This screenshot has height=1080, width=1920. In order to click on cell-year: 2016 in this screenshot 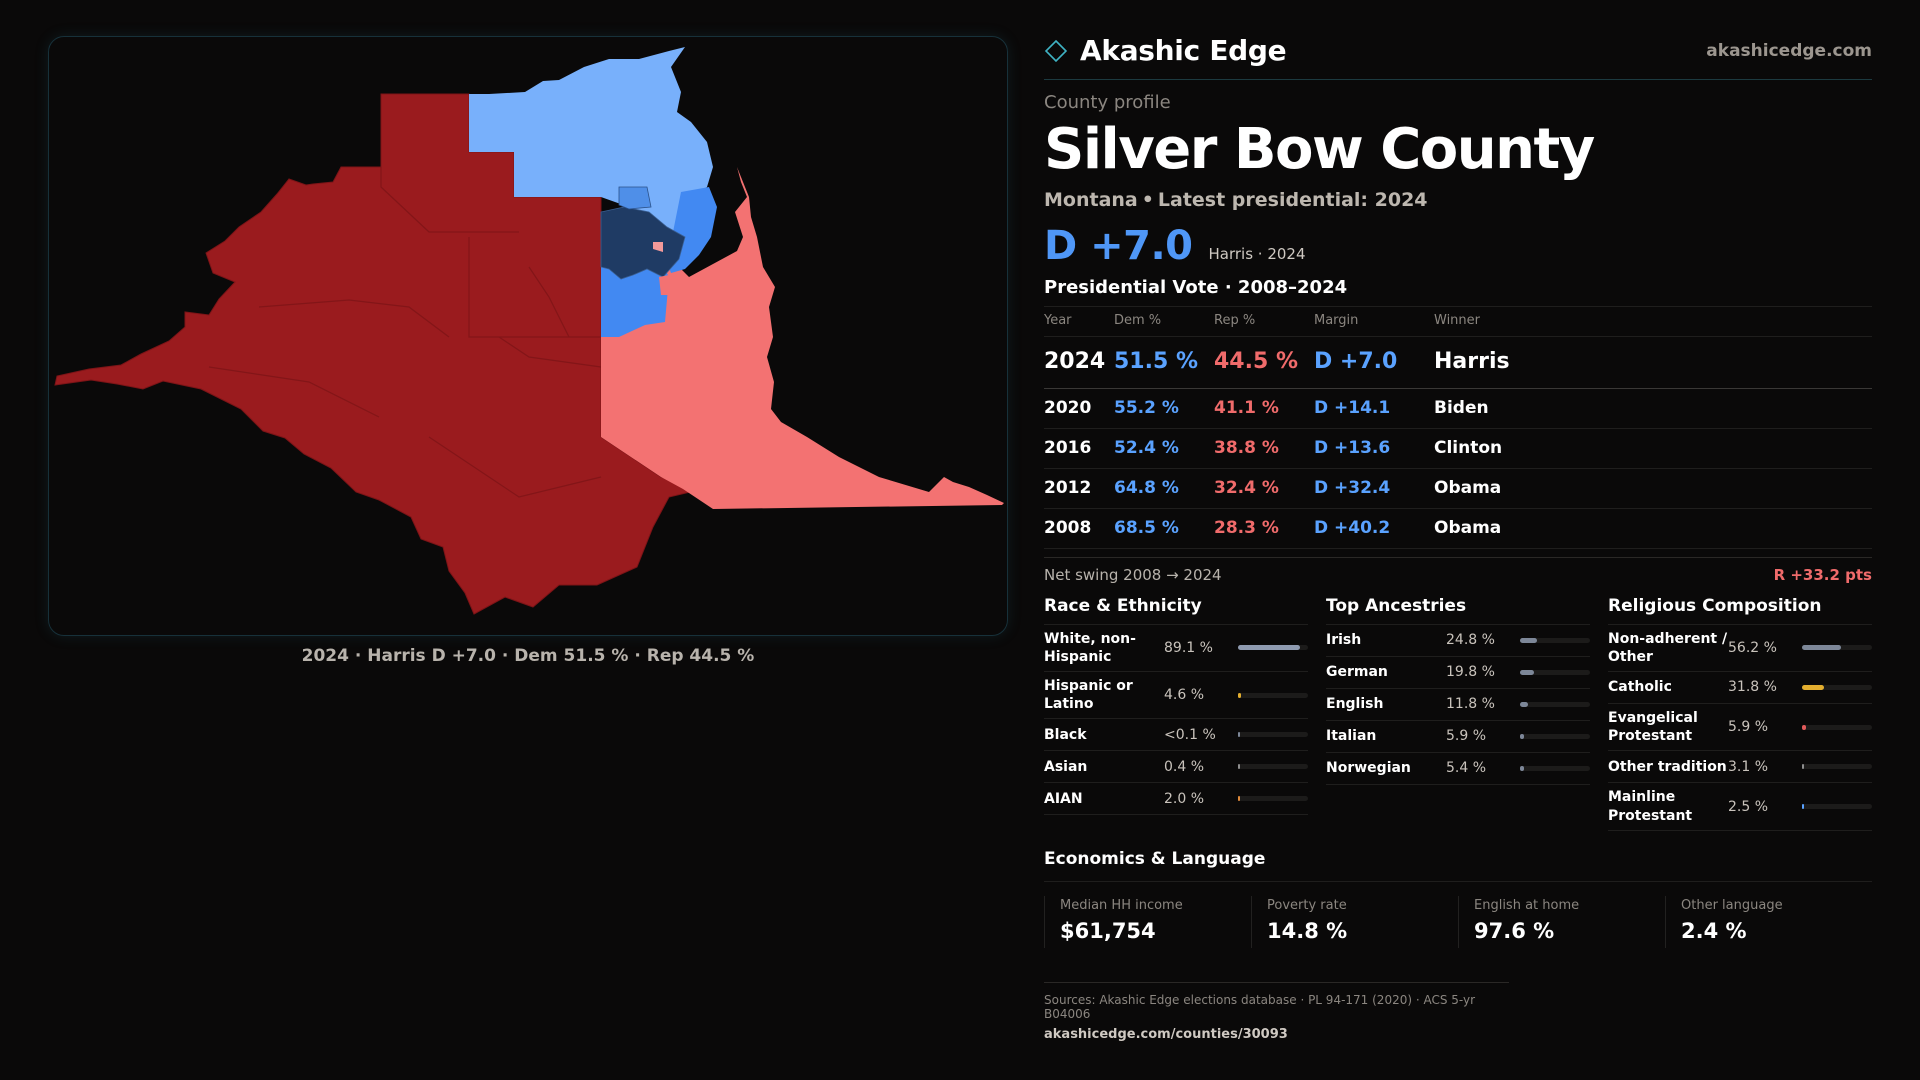, I will do `click(1079, 448)`.